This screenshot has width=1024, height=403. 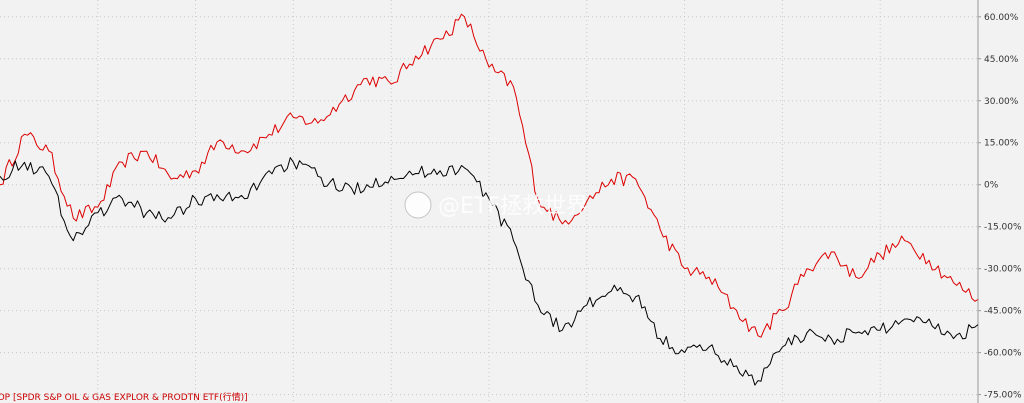 I want to click on y-tick-label: 0%, so click(x=991, y=186).